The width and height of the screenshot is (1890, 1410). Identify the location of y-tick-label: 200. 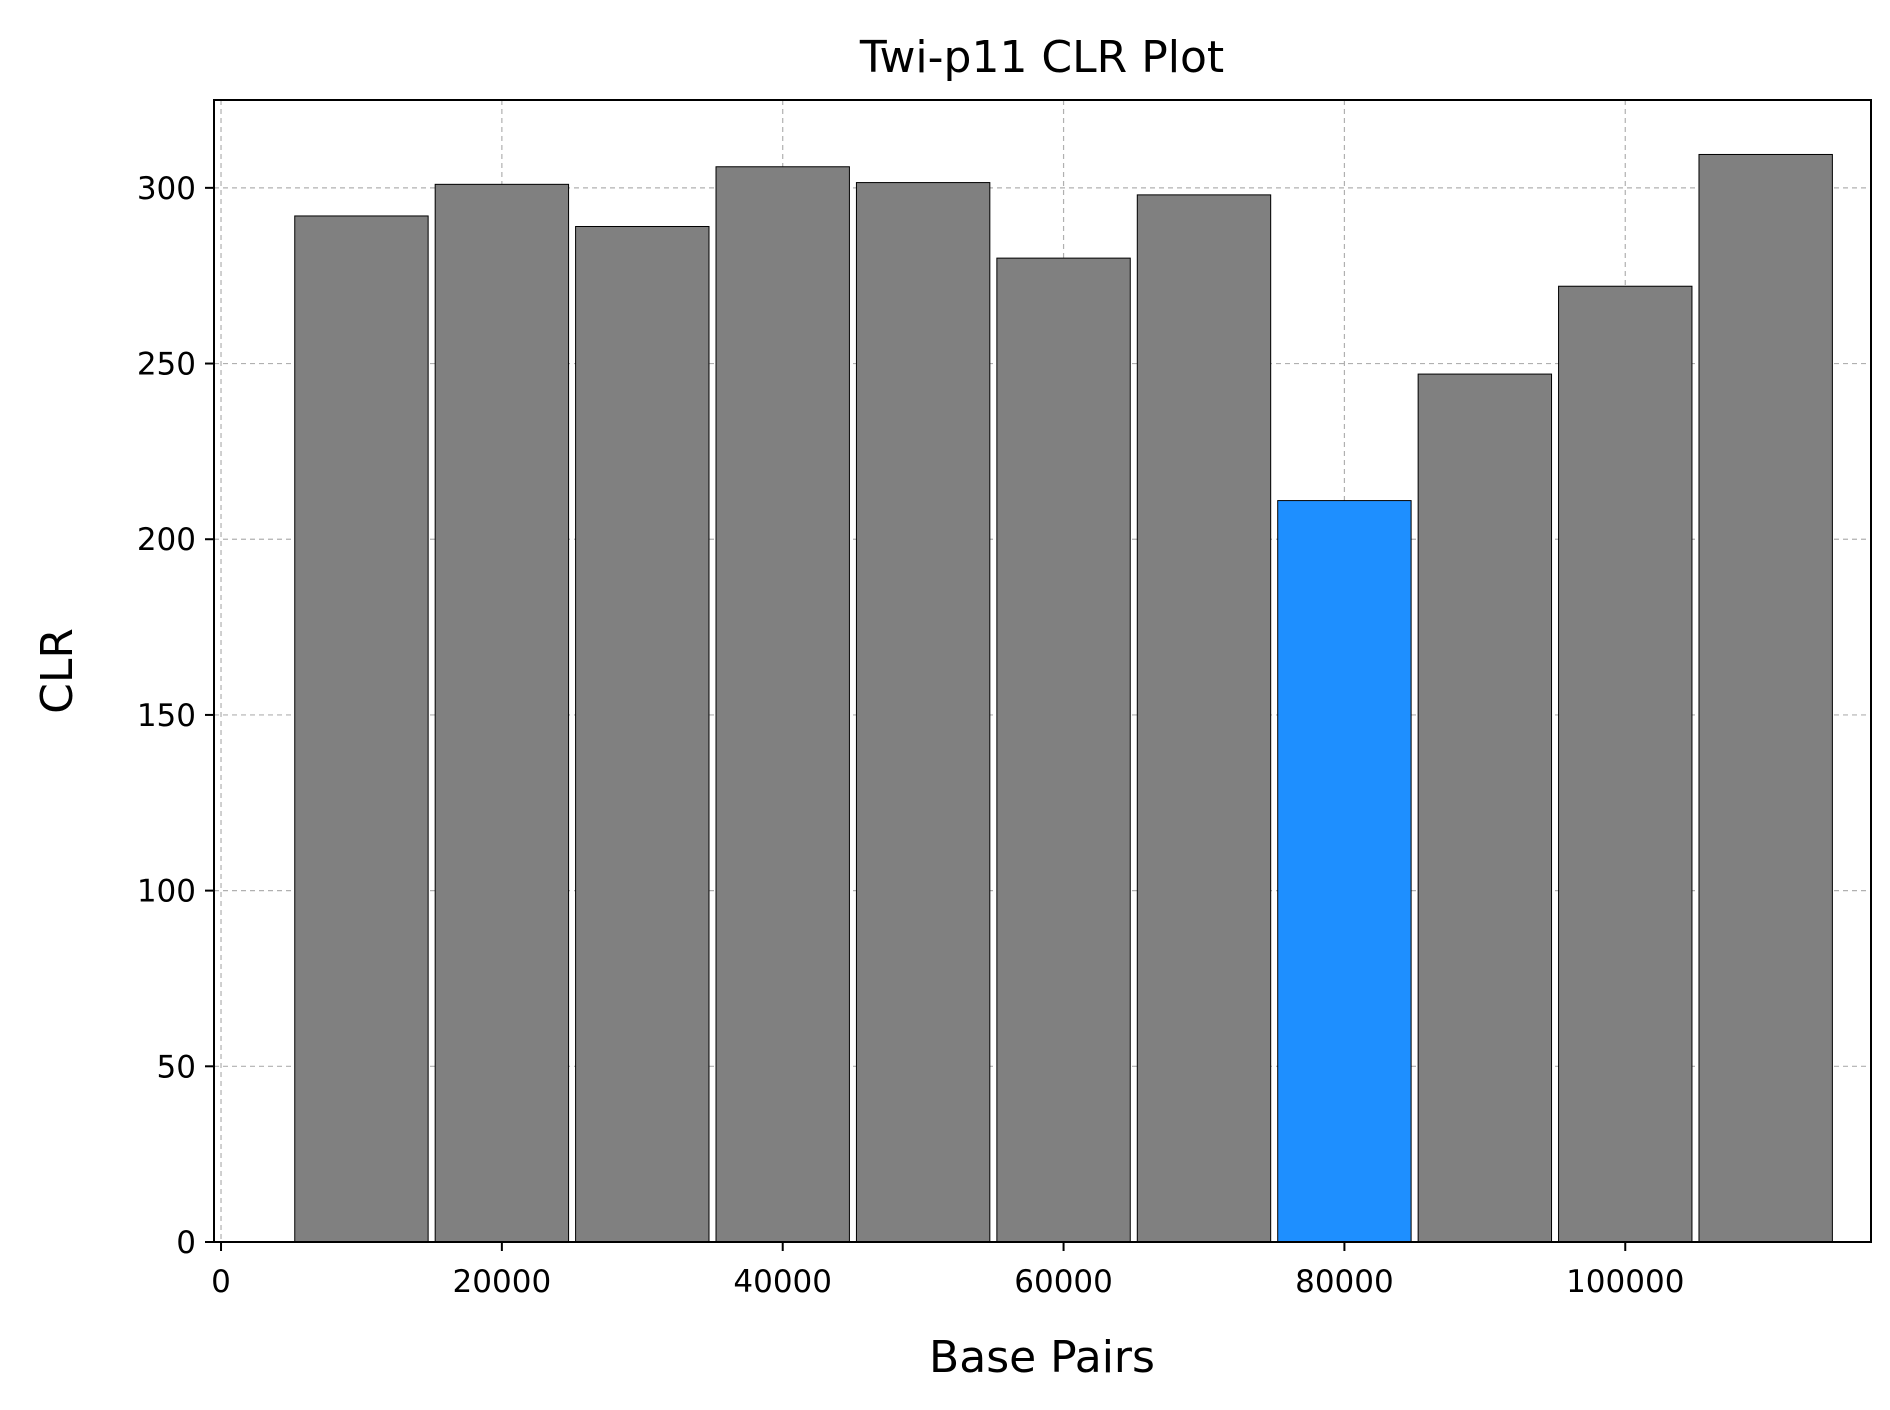
(166, 540).